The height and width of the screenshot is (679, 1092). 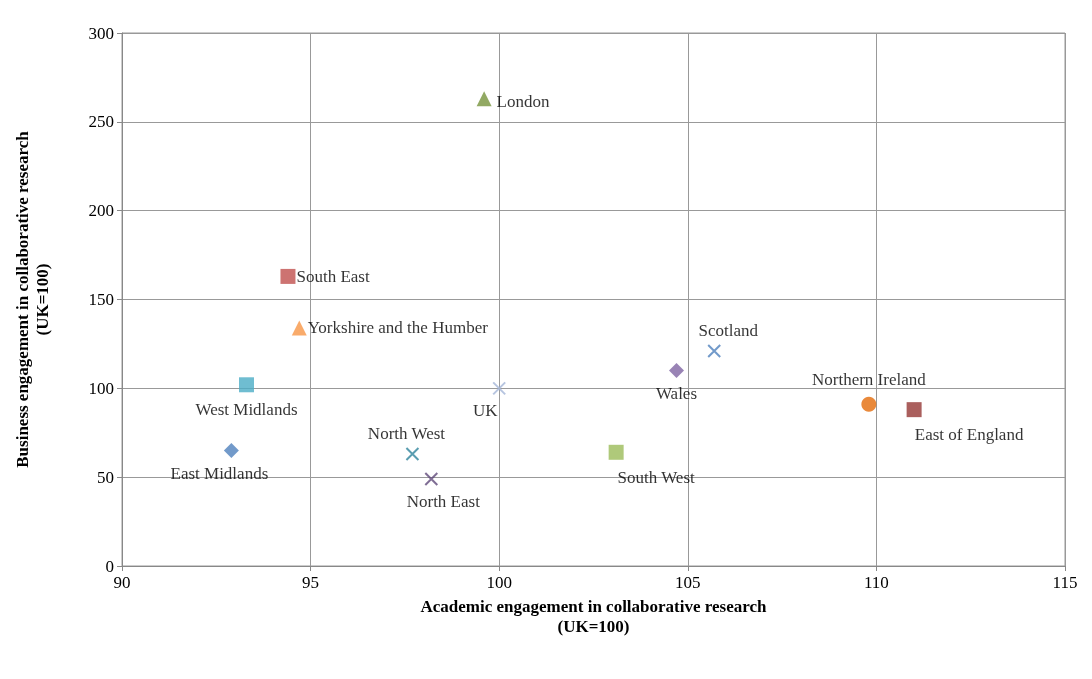 I want to click on series-label: South West, so click(x=656, y=477).